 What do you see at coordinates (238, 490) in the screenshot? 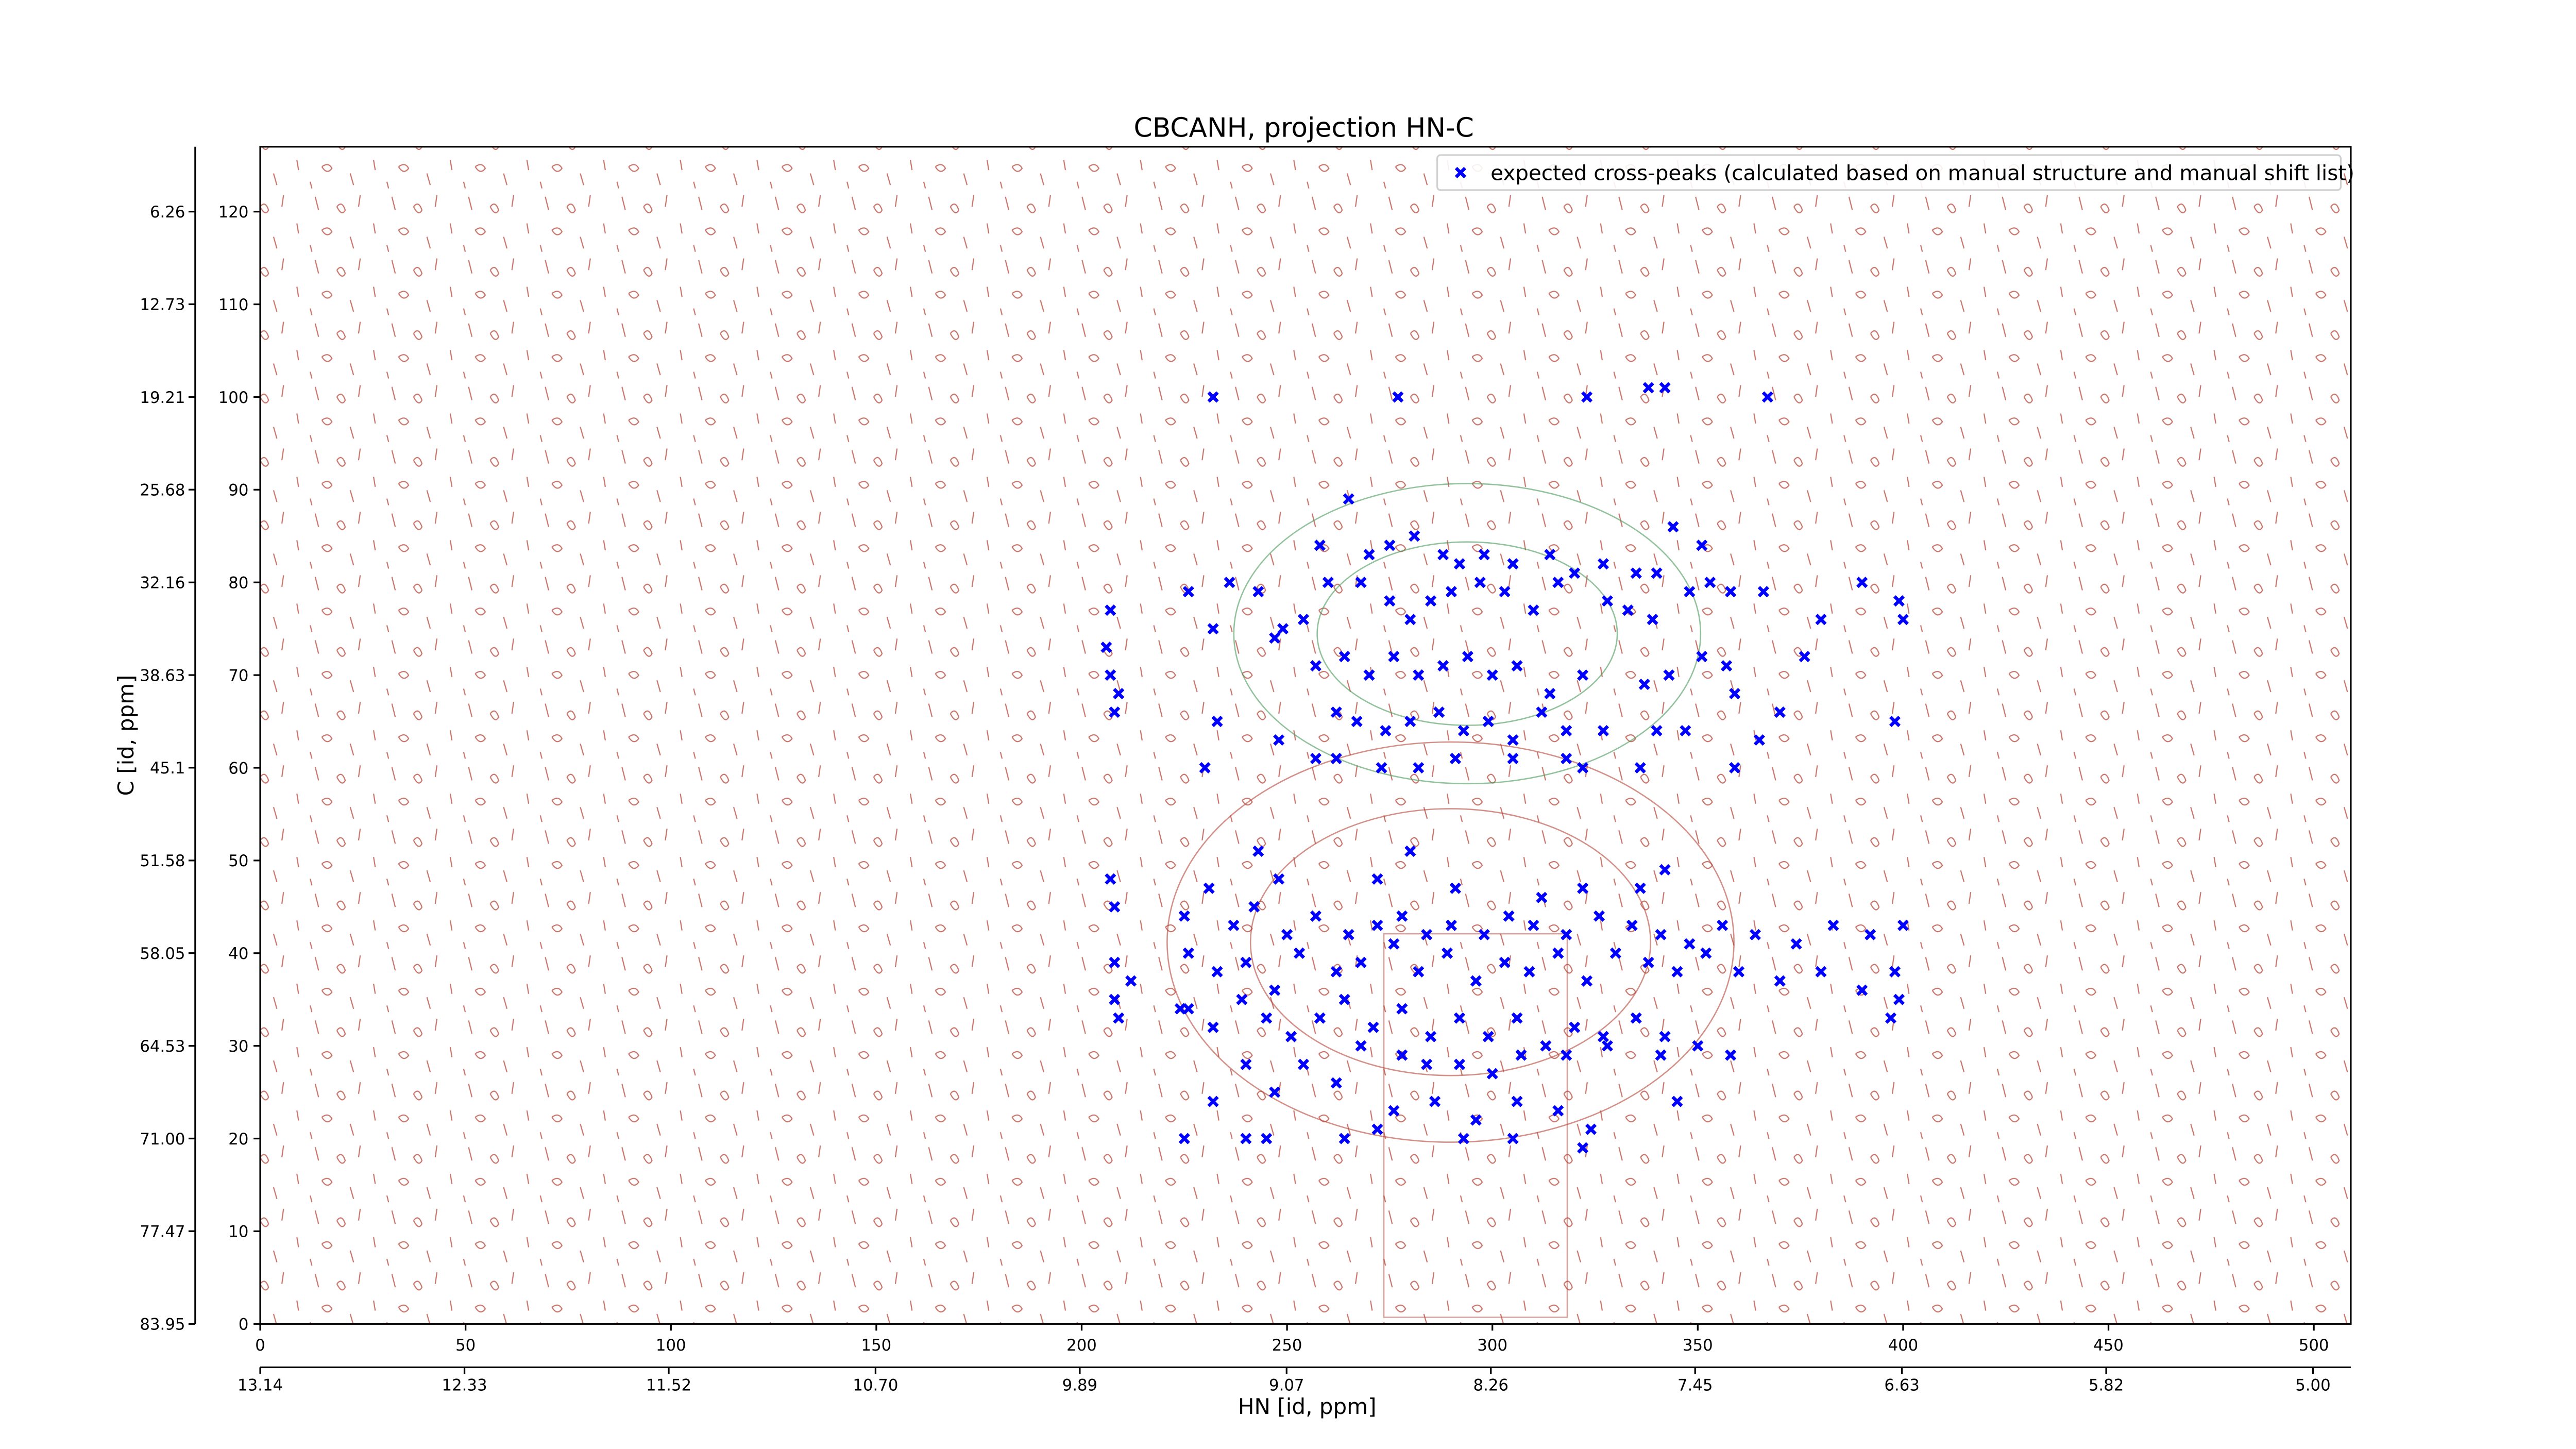
I see `y-tick-label: 90` at bounding box center [238, 490].